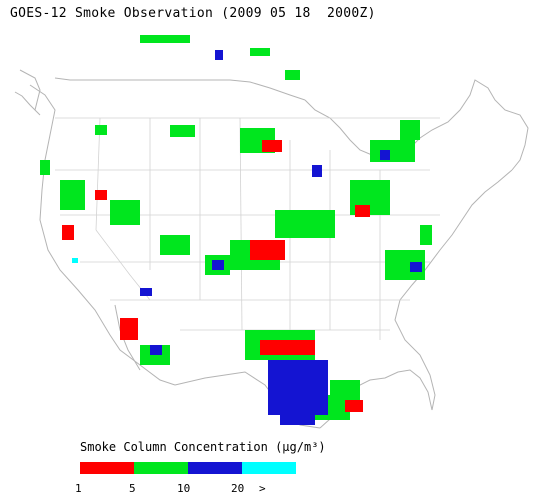  I want to click on legend-tick-20: 20, so click(238, 488).